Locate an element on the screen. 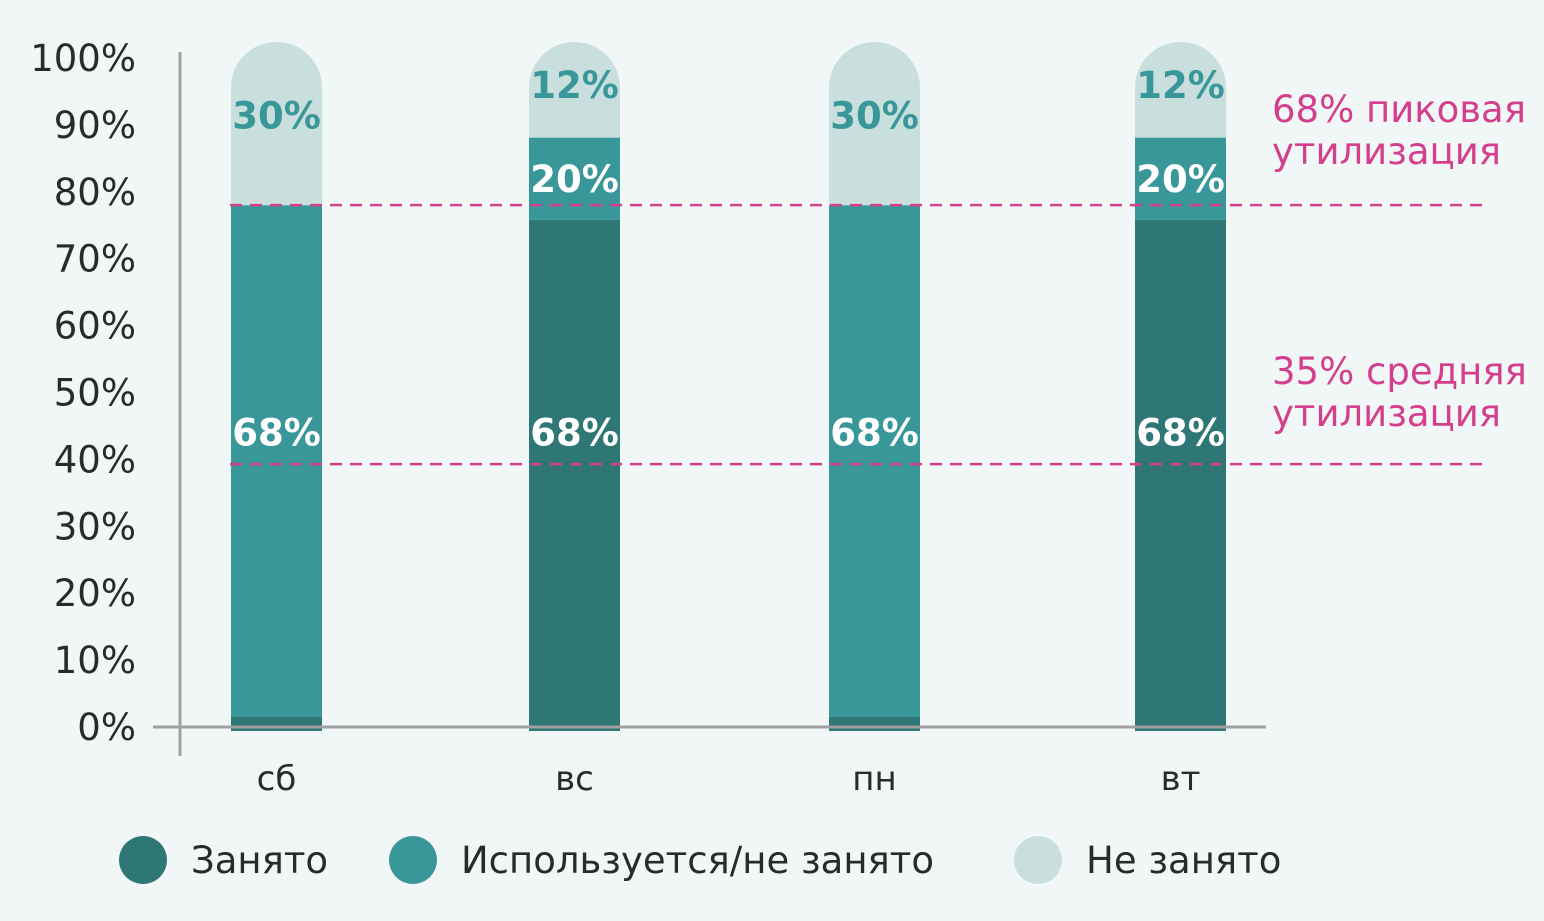 The width and height of the screenshot is (1544, 921). y-tick-label: 20% is located at coordinates (95, 593).